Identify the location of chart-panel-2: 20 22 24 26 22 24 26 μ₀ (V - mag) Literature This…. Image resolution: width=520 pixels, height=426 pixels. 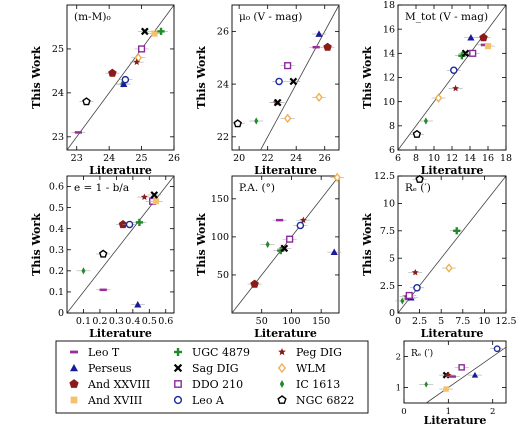
(267, 90).